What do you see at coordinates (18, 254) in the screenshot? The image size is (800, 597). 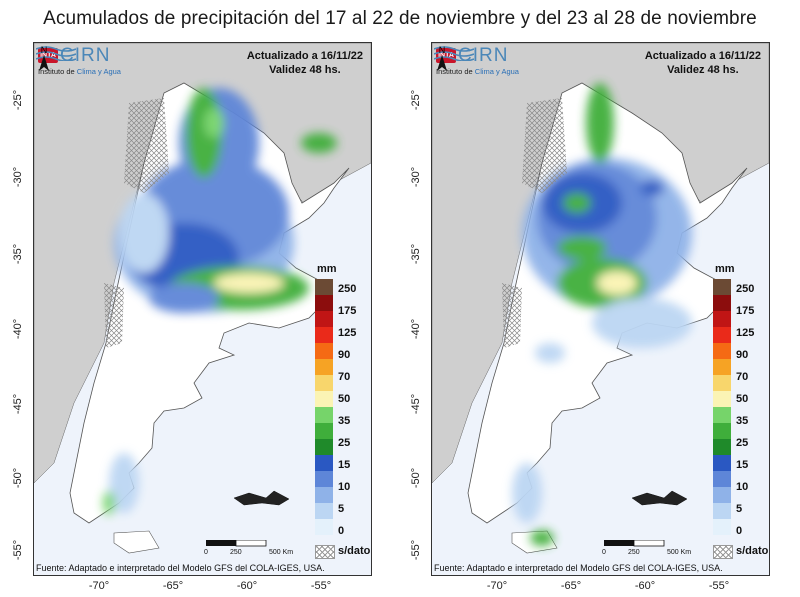 I see `lat-label: -35°` at bounding box center [18, 254].